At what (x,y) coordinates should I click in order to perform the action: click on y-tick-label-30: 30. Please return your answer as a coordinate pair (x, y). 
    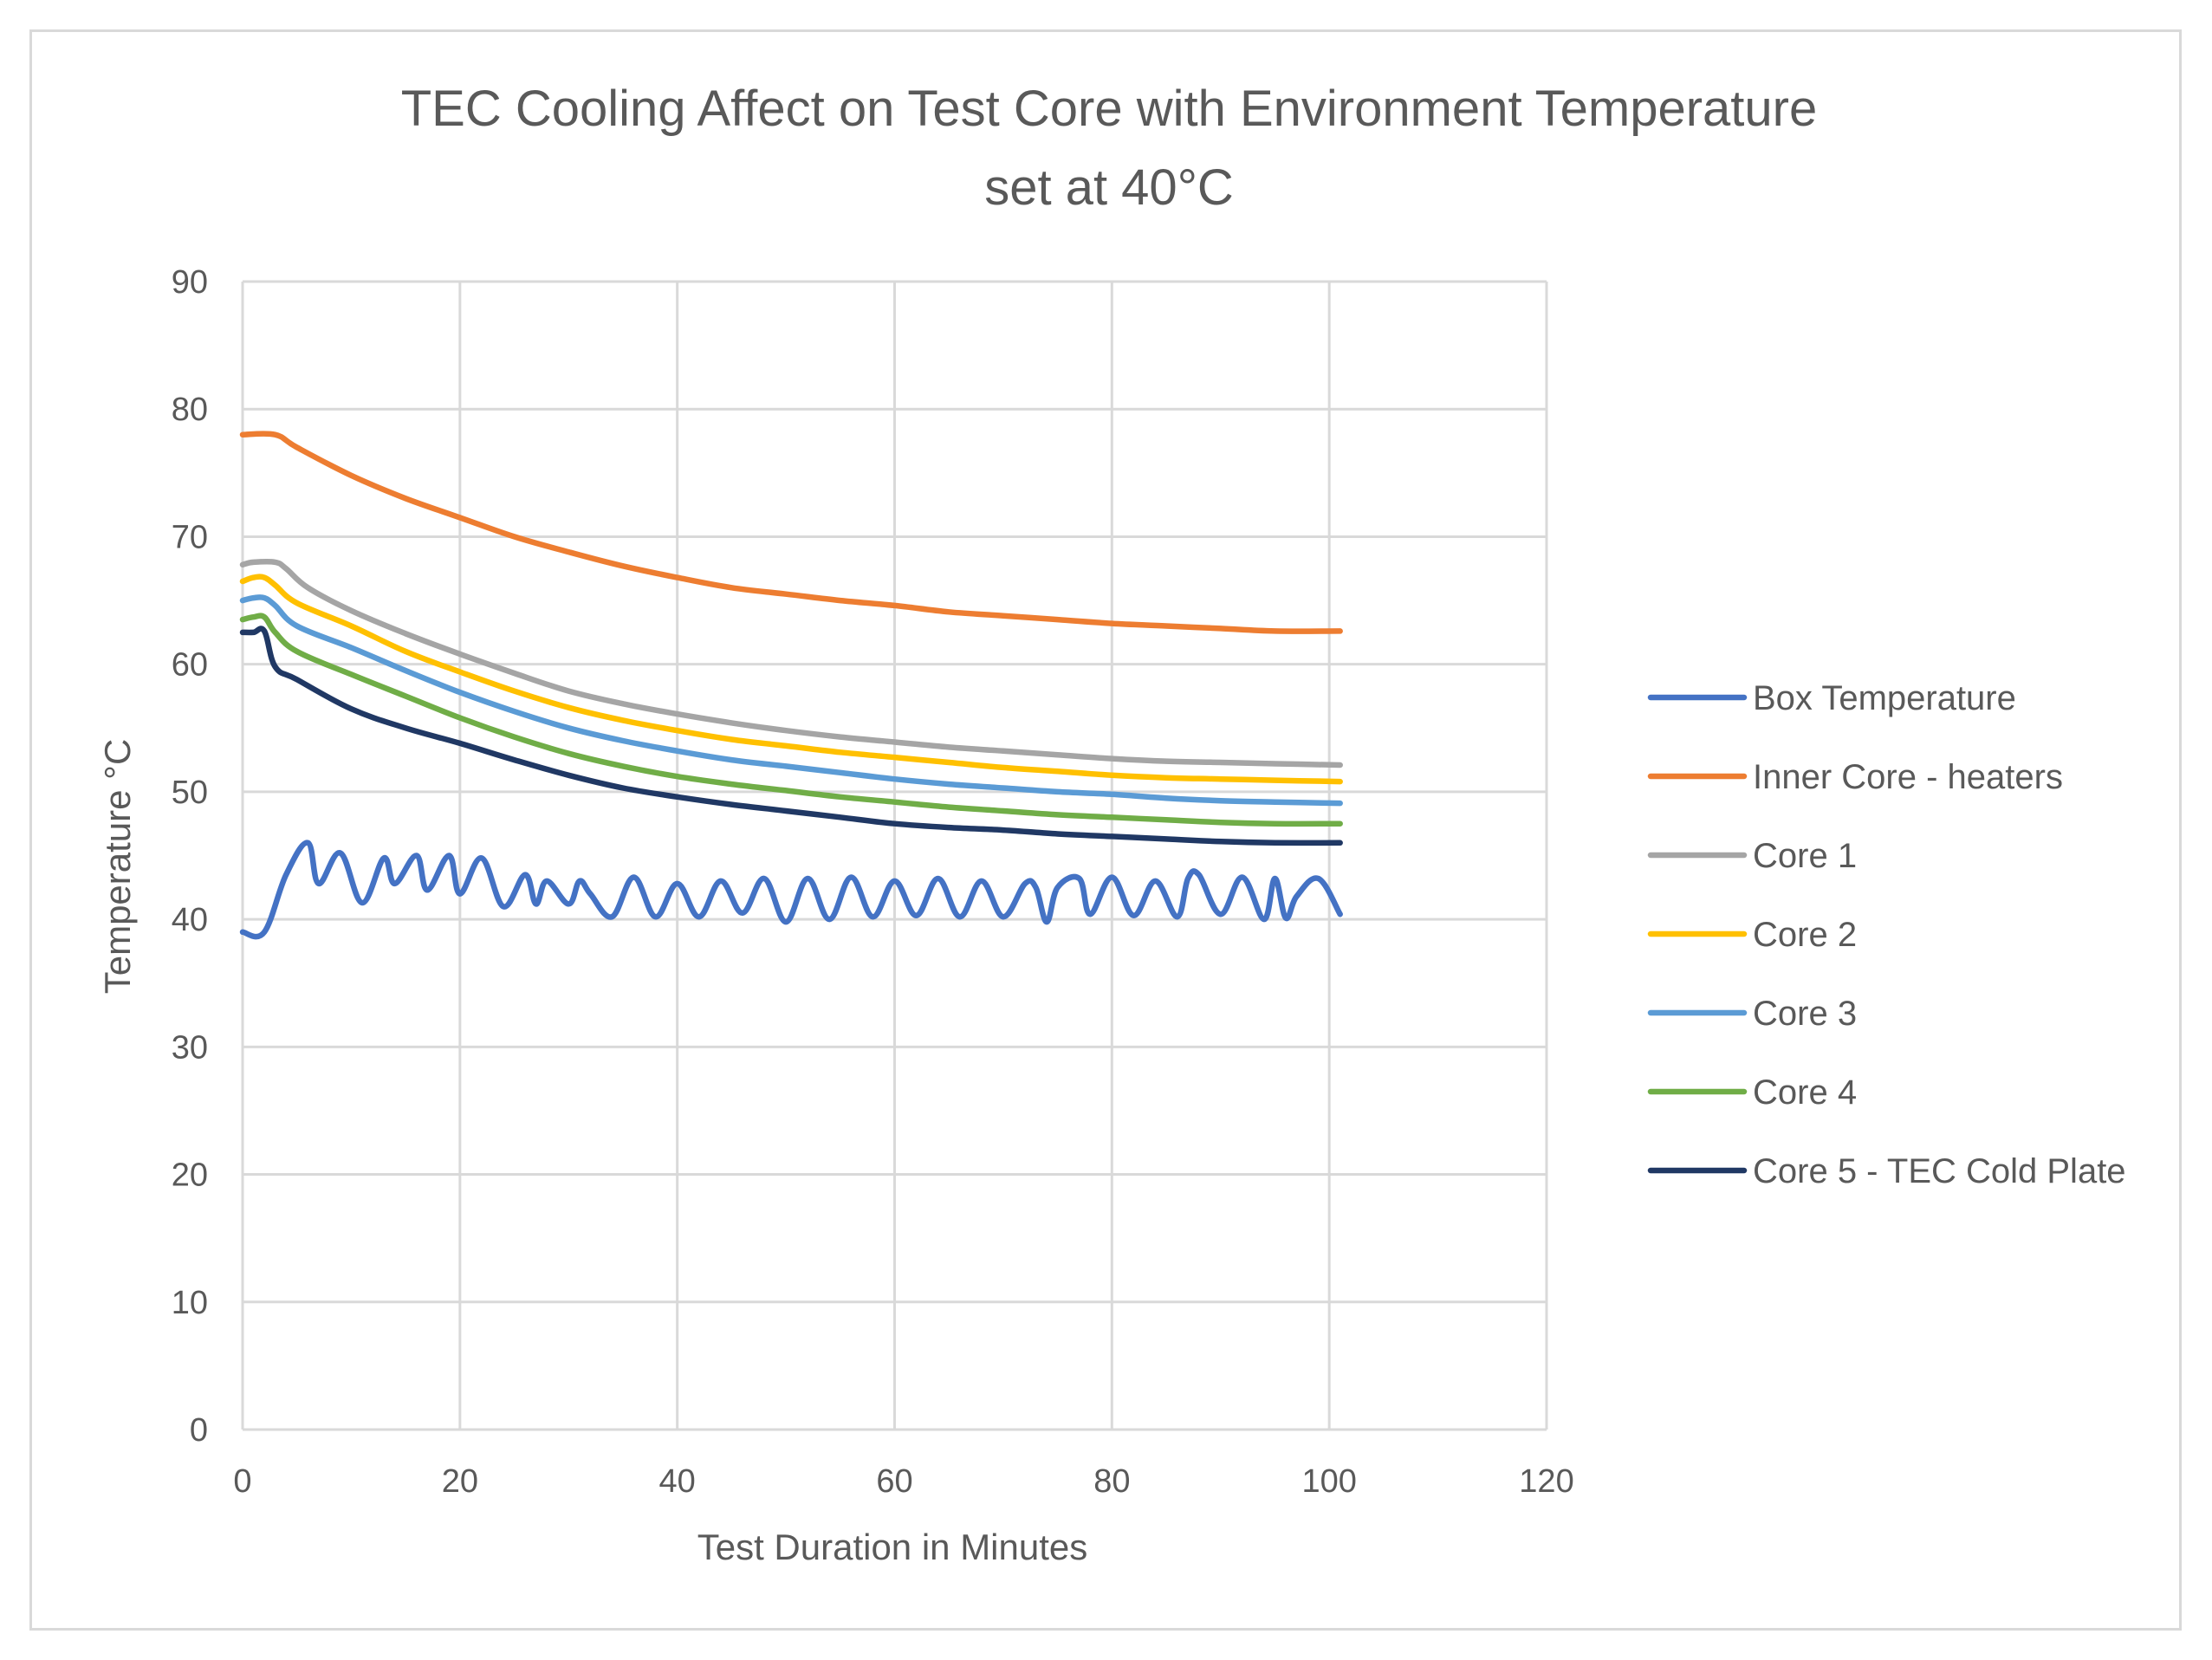
    Looking at the image, I should click on (190, 1047).